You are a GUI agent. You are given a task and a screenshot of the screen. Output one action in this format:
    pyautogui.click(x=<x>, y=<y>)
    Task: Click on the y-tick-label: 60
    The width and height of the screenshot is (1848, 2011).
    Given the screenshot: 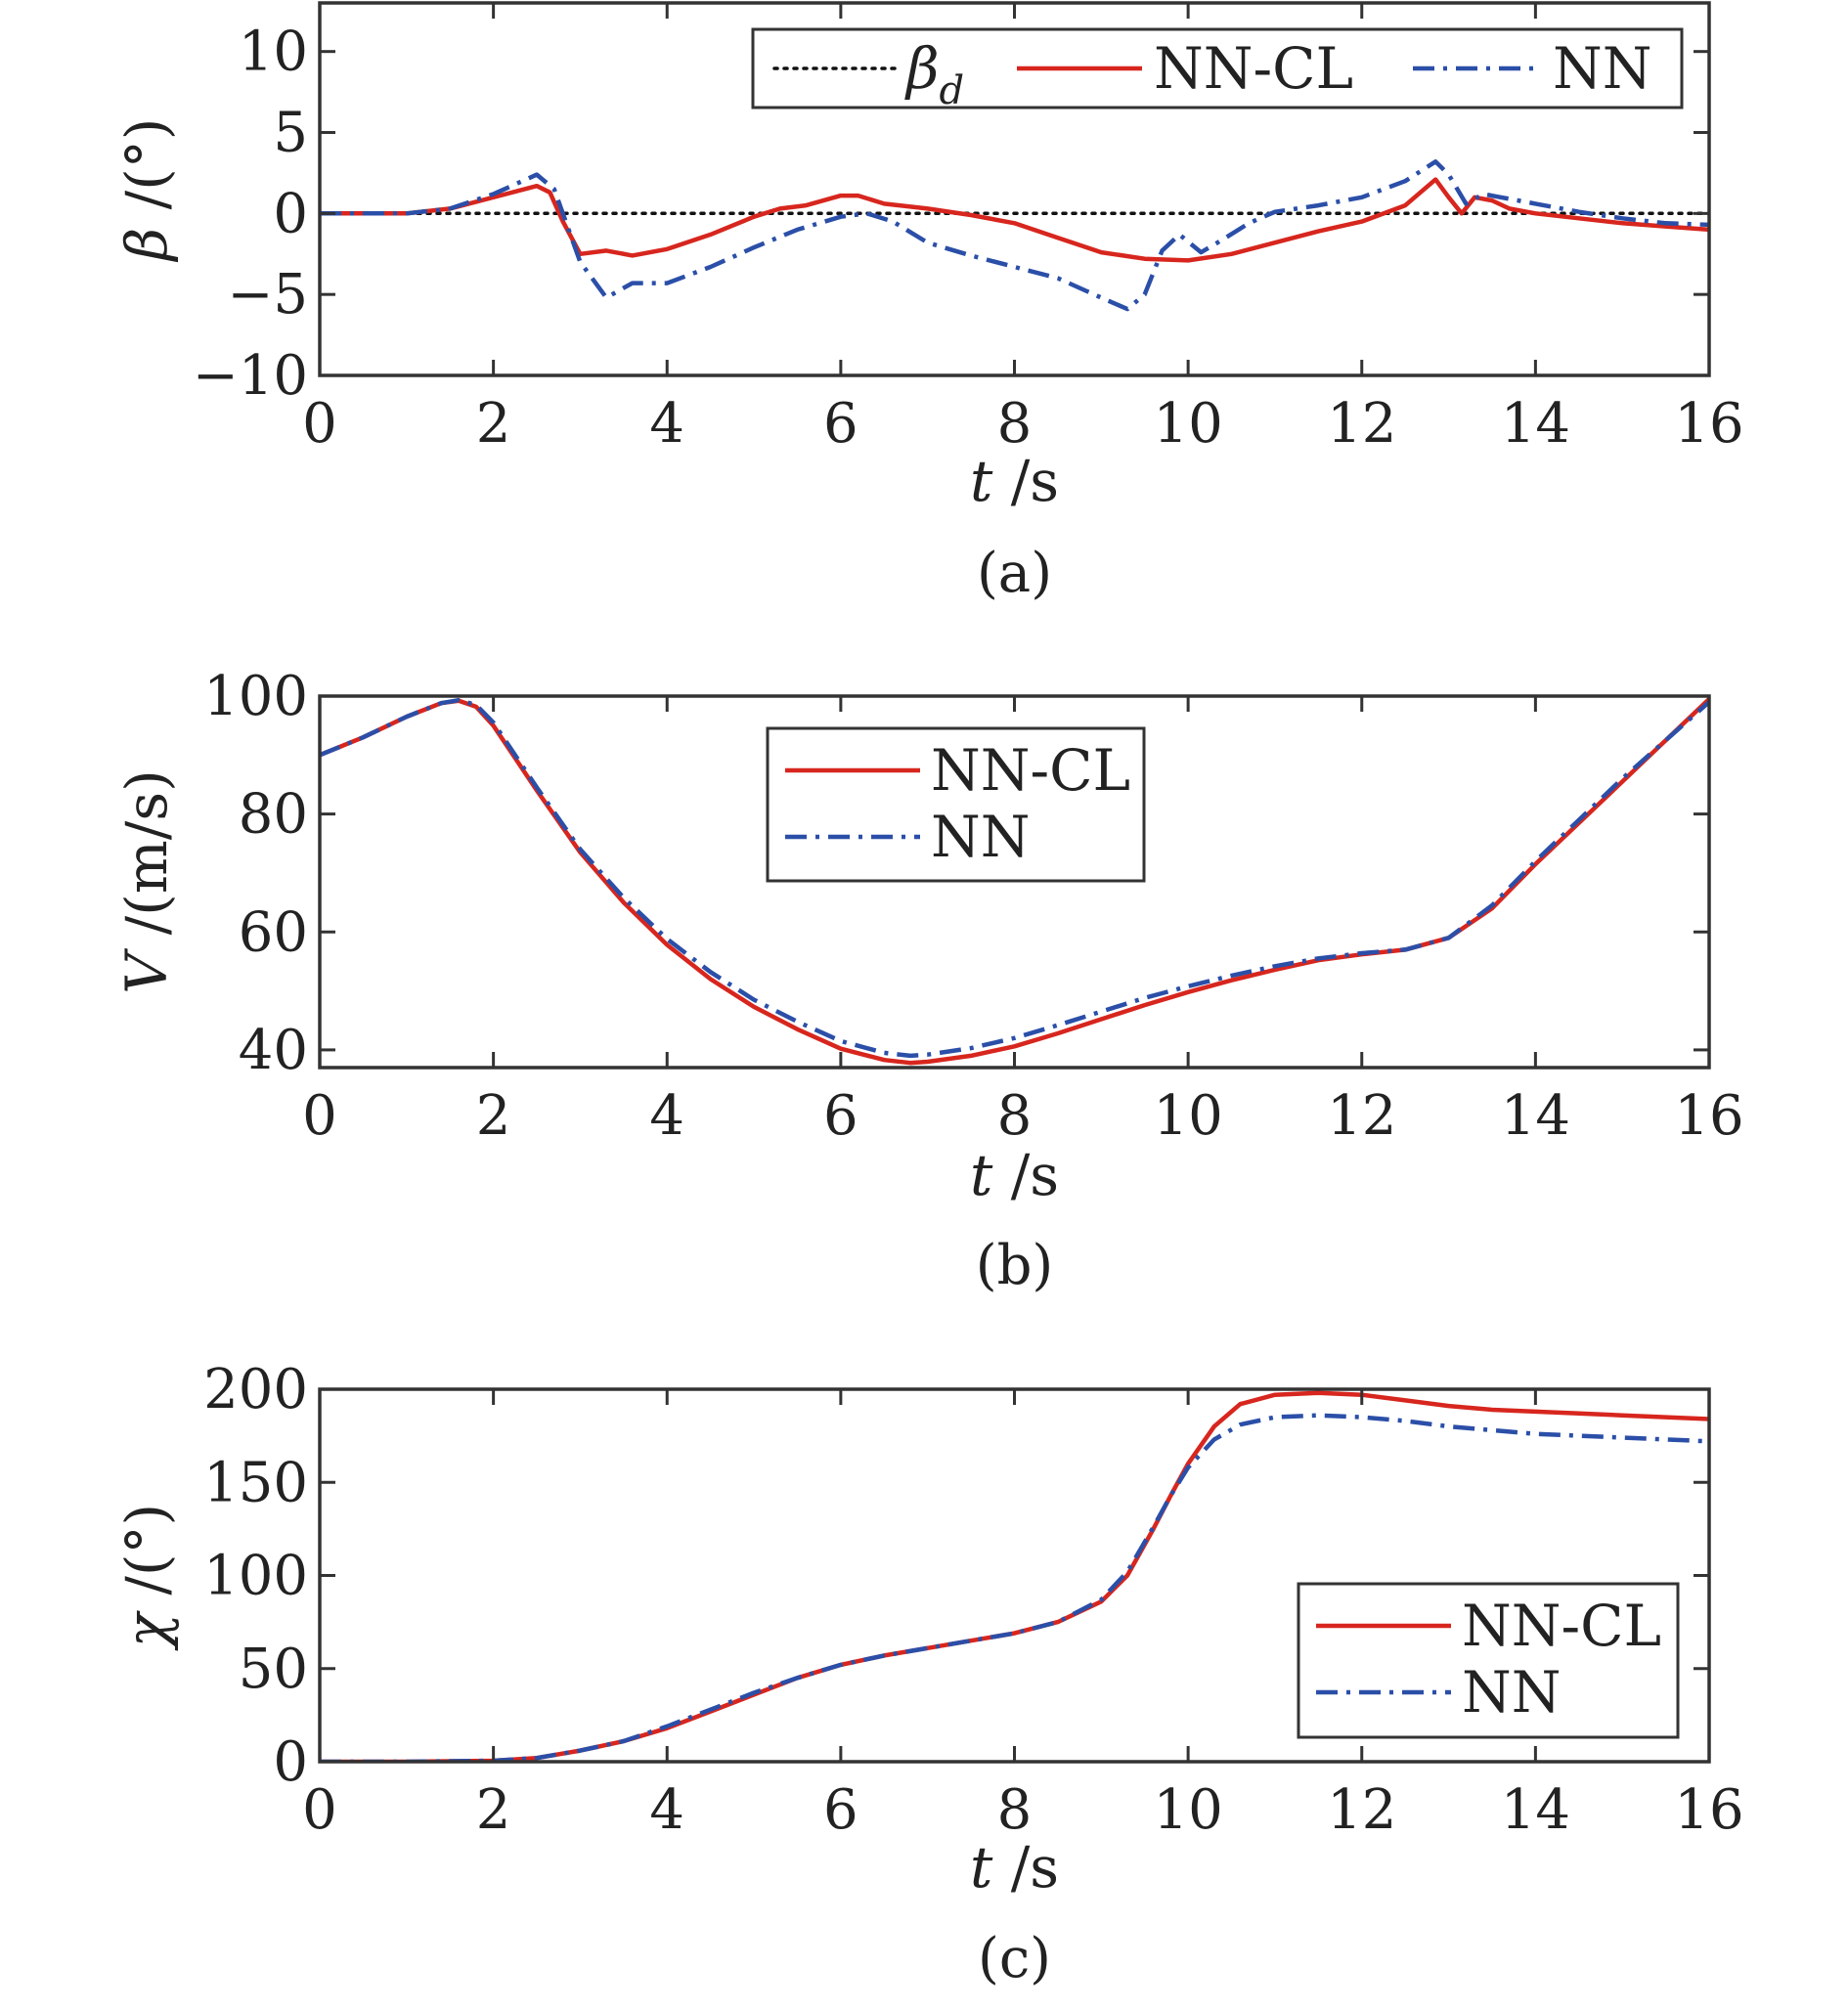 What is the action you would take?
    pyautogui.click(x=273, y=932)
    